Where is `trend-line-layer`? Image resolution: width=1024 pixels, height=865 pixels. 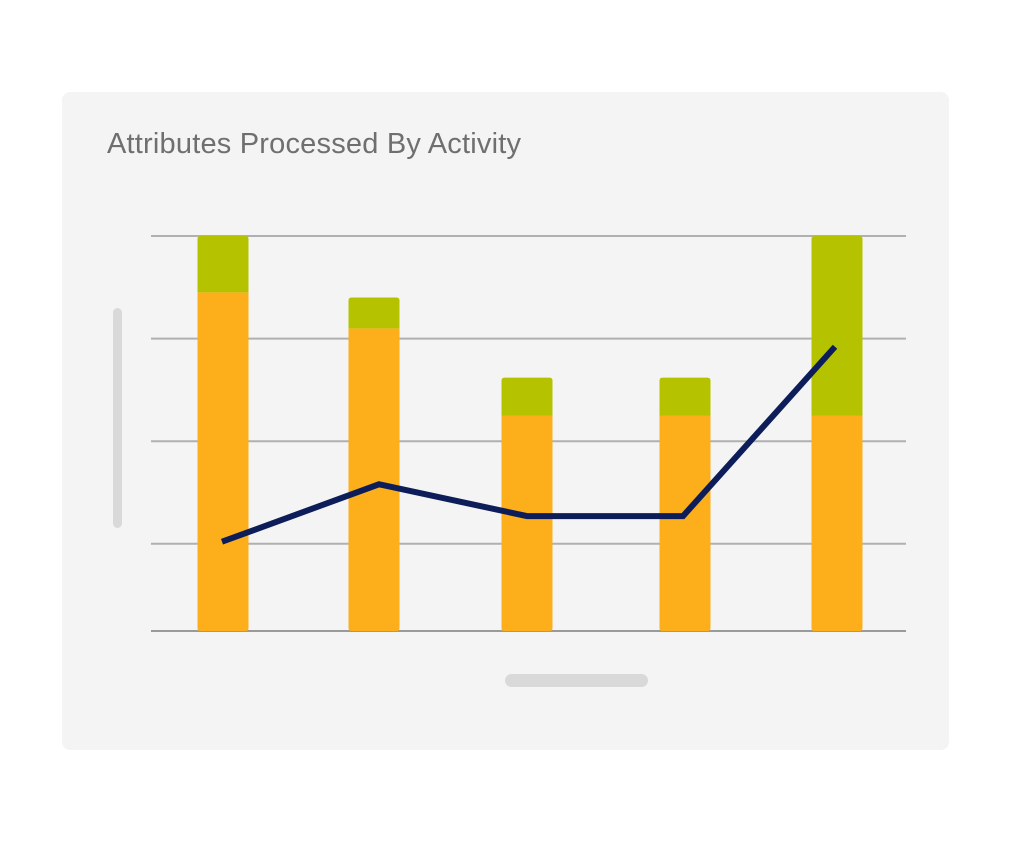 trend-line-layer is located at coordinates (529, 444).